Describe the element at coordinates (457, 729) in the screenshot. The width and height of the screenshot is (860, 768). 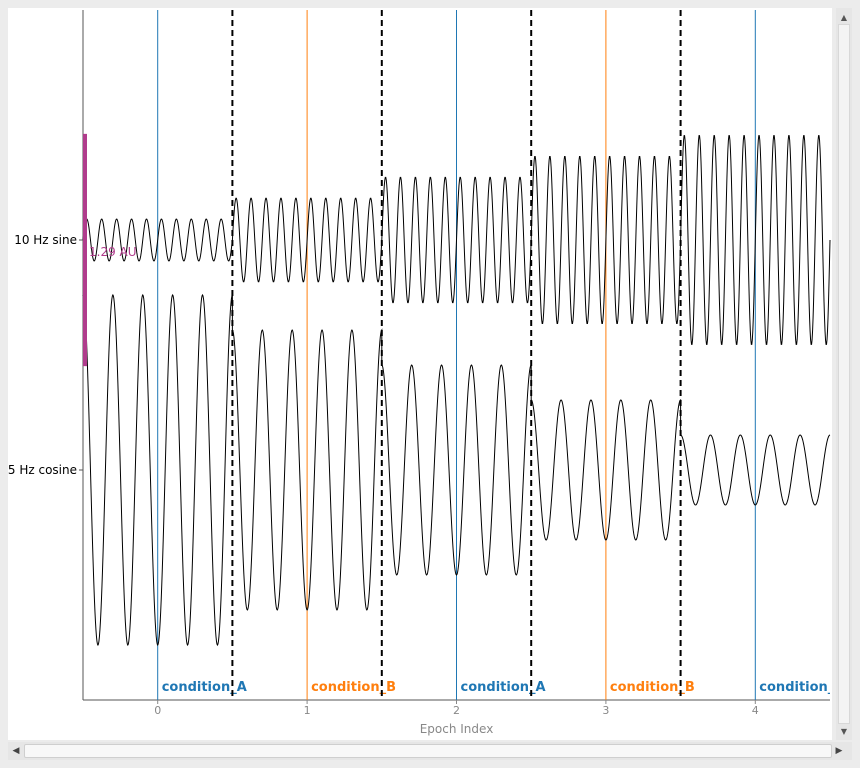
I see `x-axis-label: Epoch Index` at that location.